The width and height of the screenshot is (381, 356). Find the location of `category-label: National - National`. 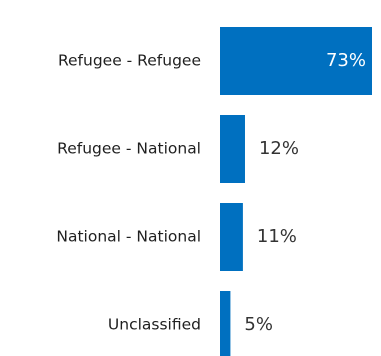

category-label: National - National is located at coordinates (128, 237).